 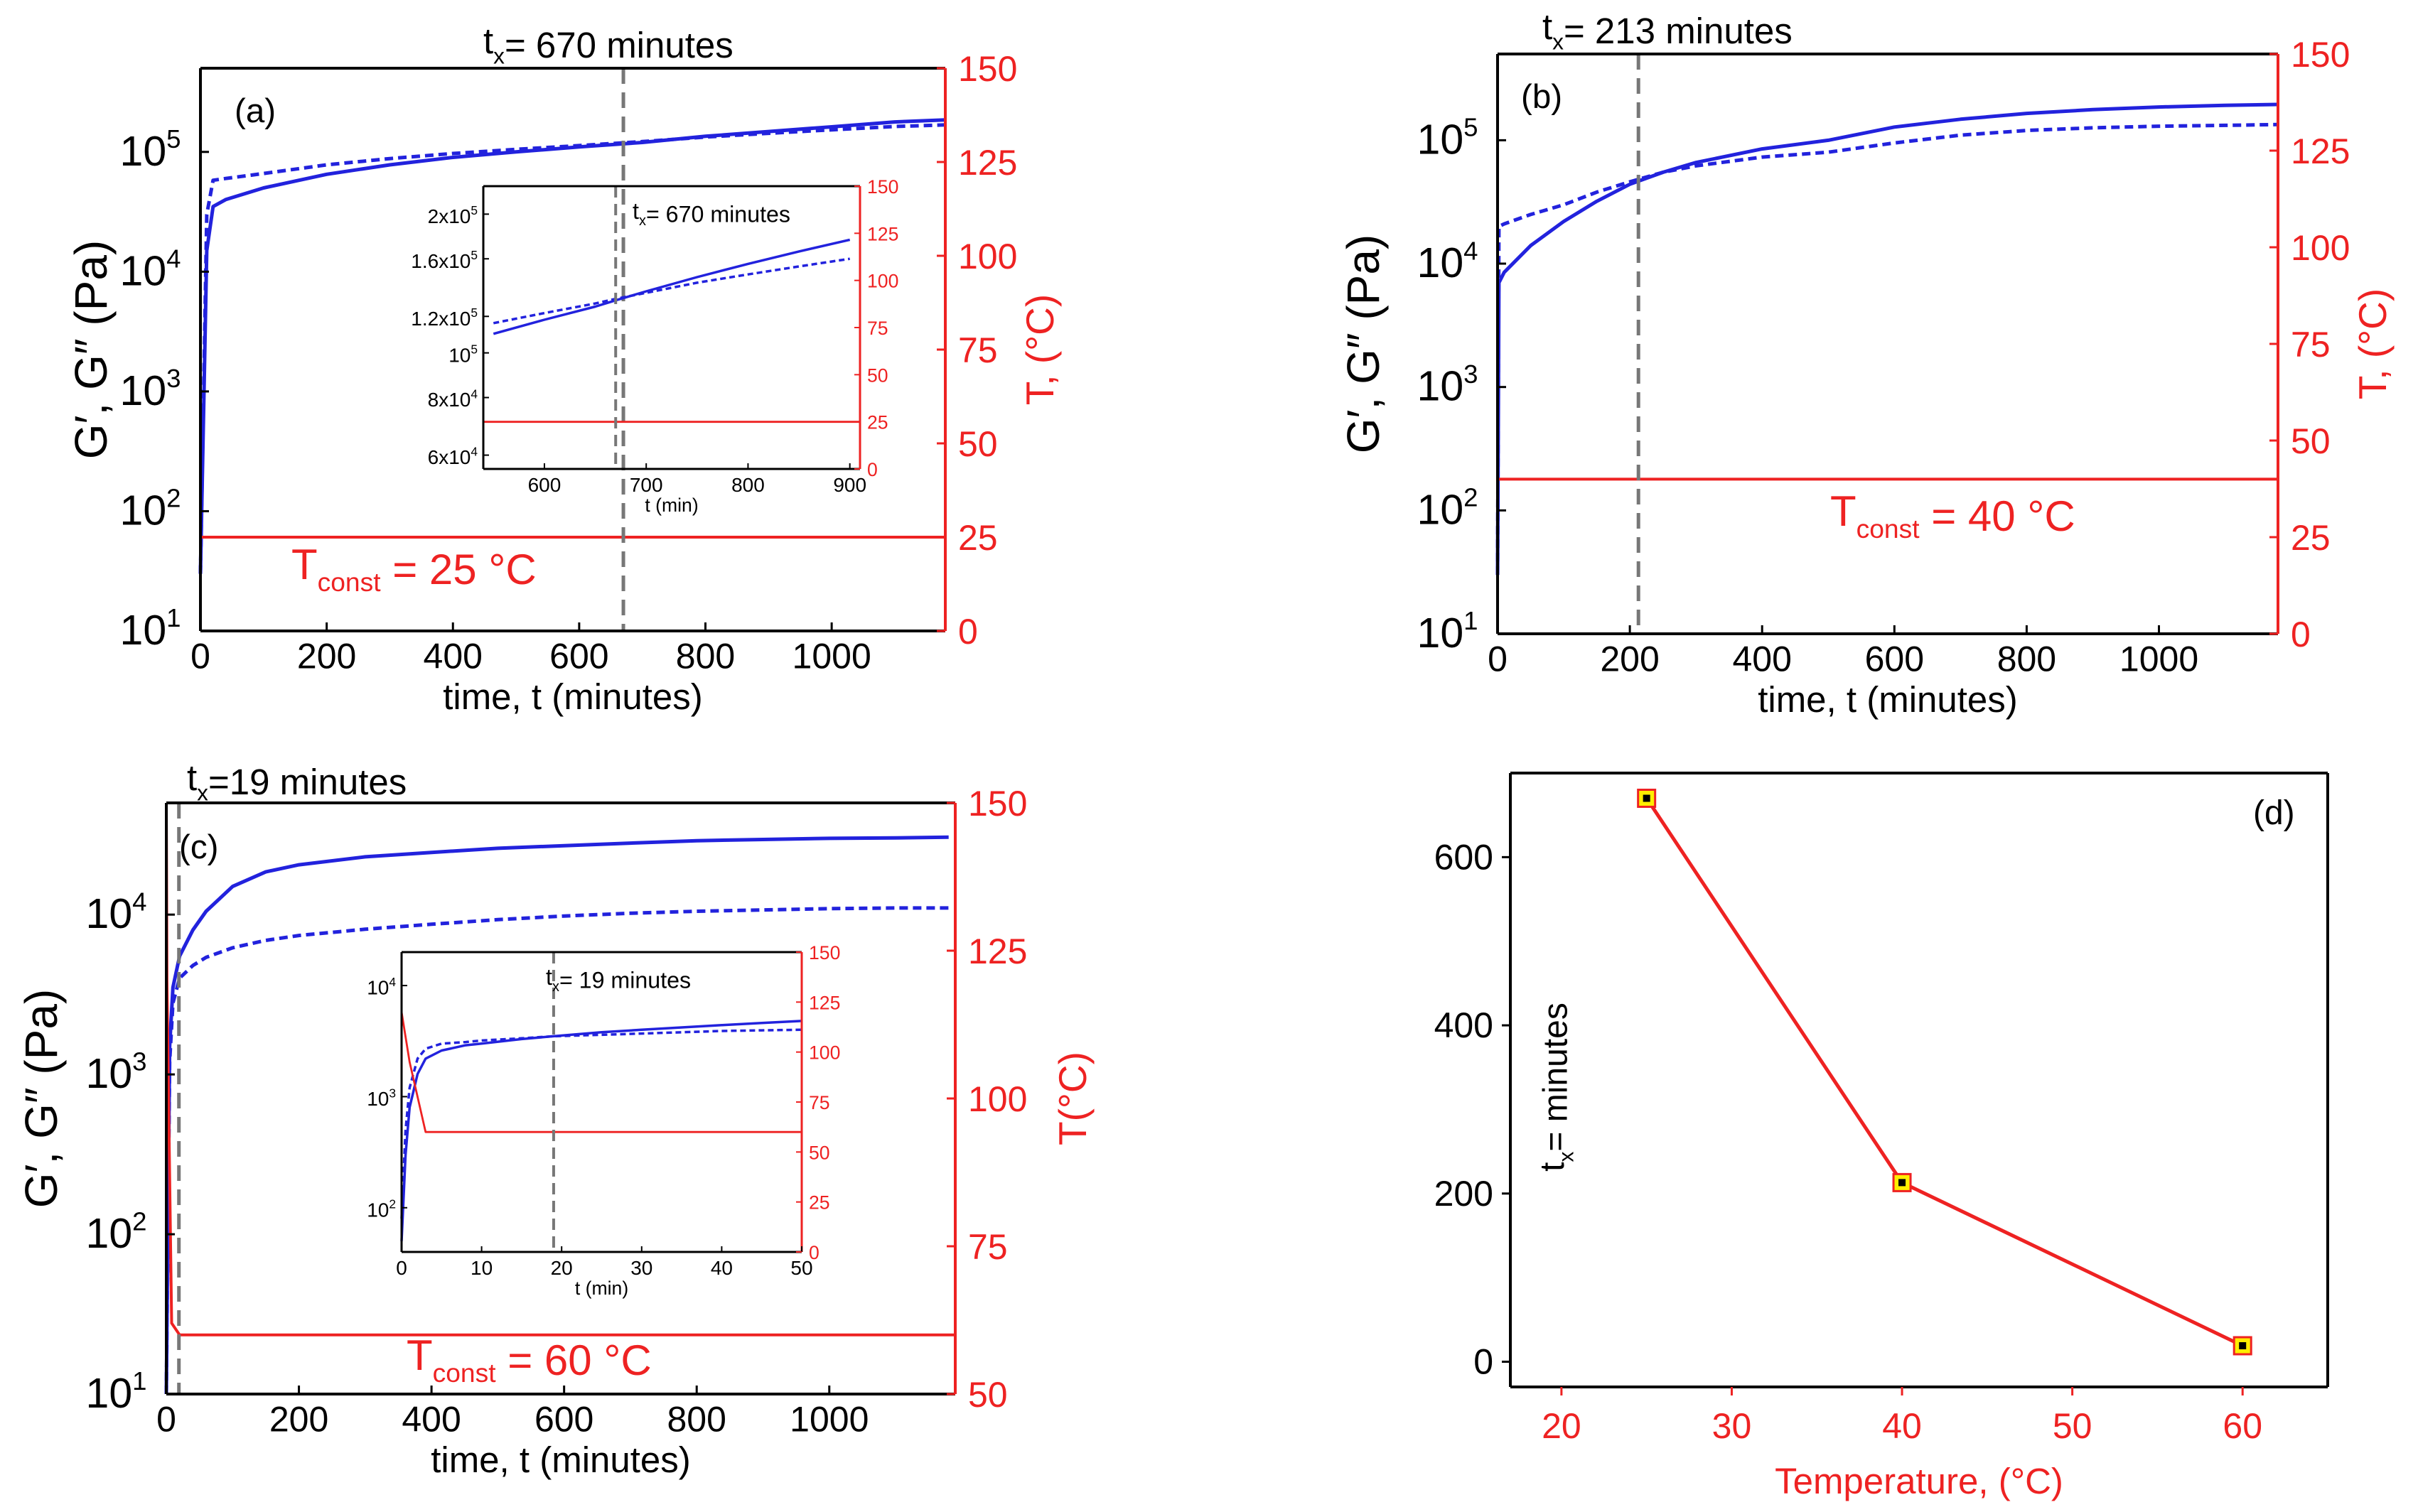 What do you see at coordinates (2274, 813) in the screenshot?
I see `panel-d-label: (d)` at bounding box center [2274, 813].